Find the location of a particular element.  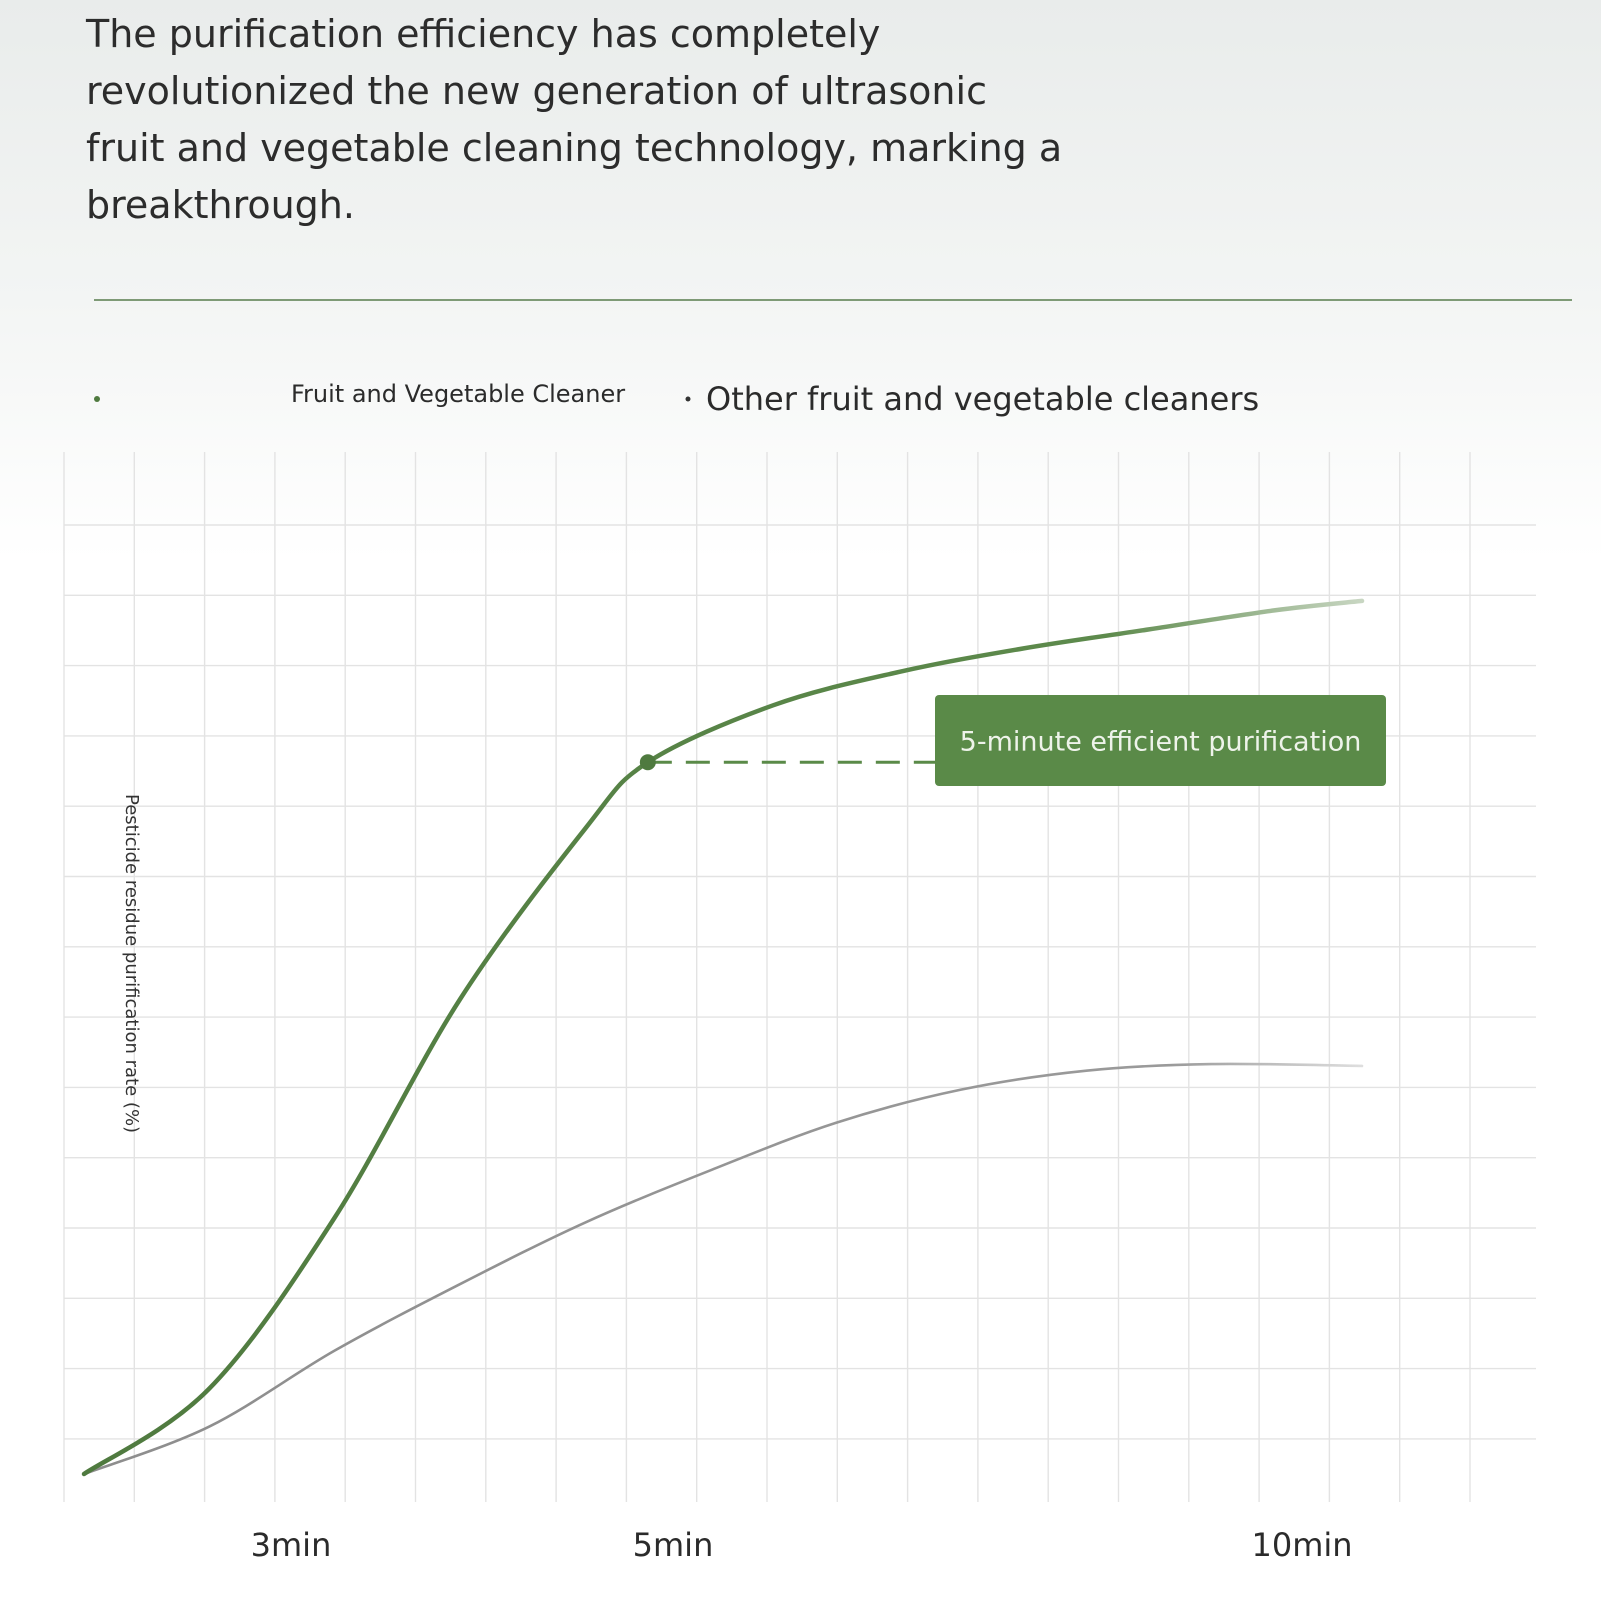

annotation-callout-box is located at coordinates (1160, 740).